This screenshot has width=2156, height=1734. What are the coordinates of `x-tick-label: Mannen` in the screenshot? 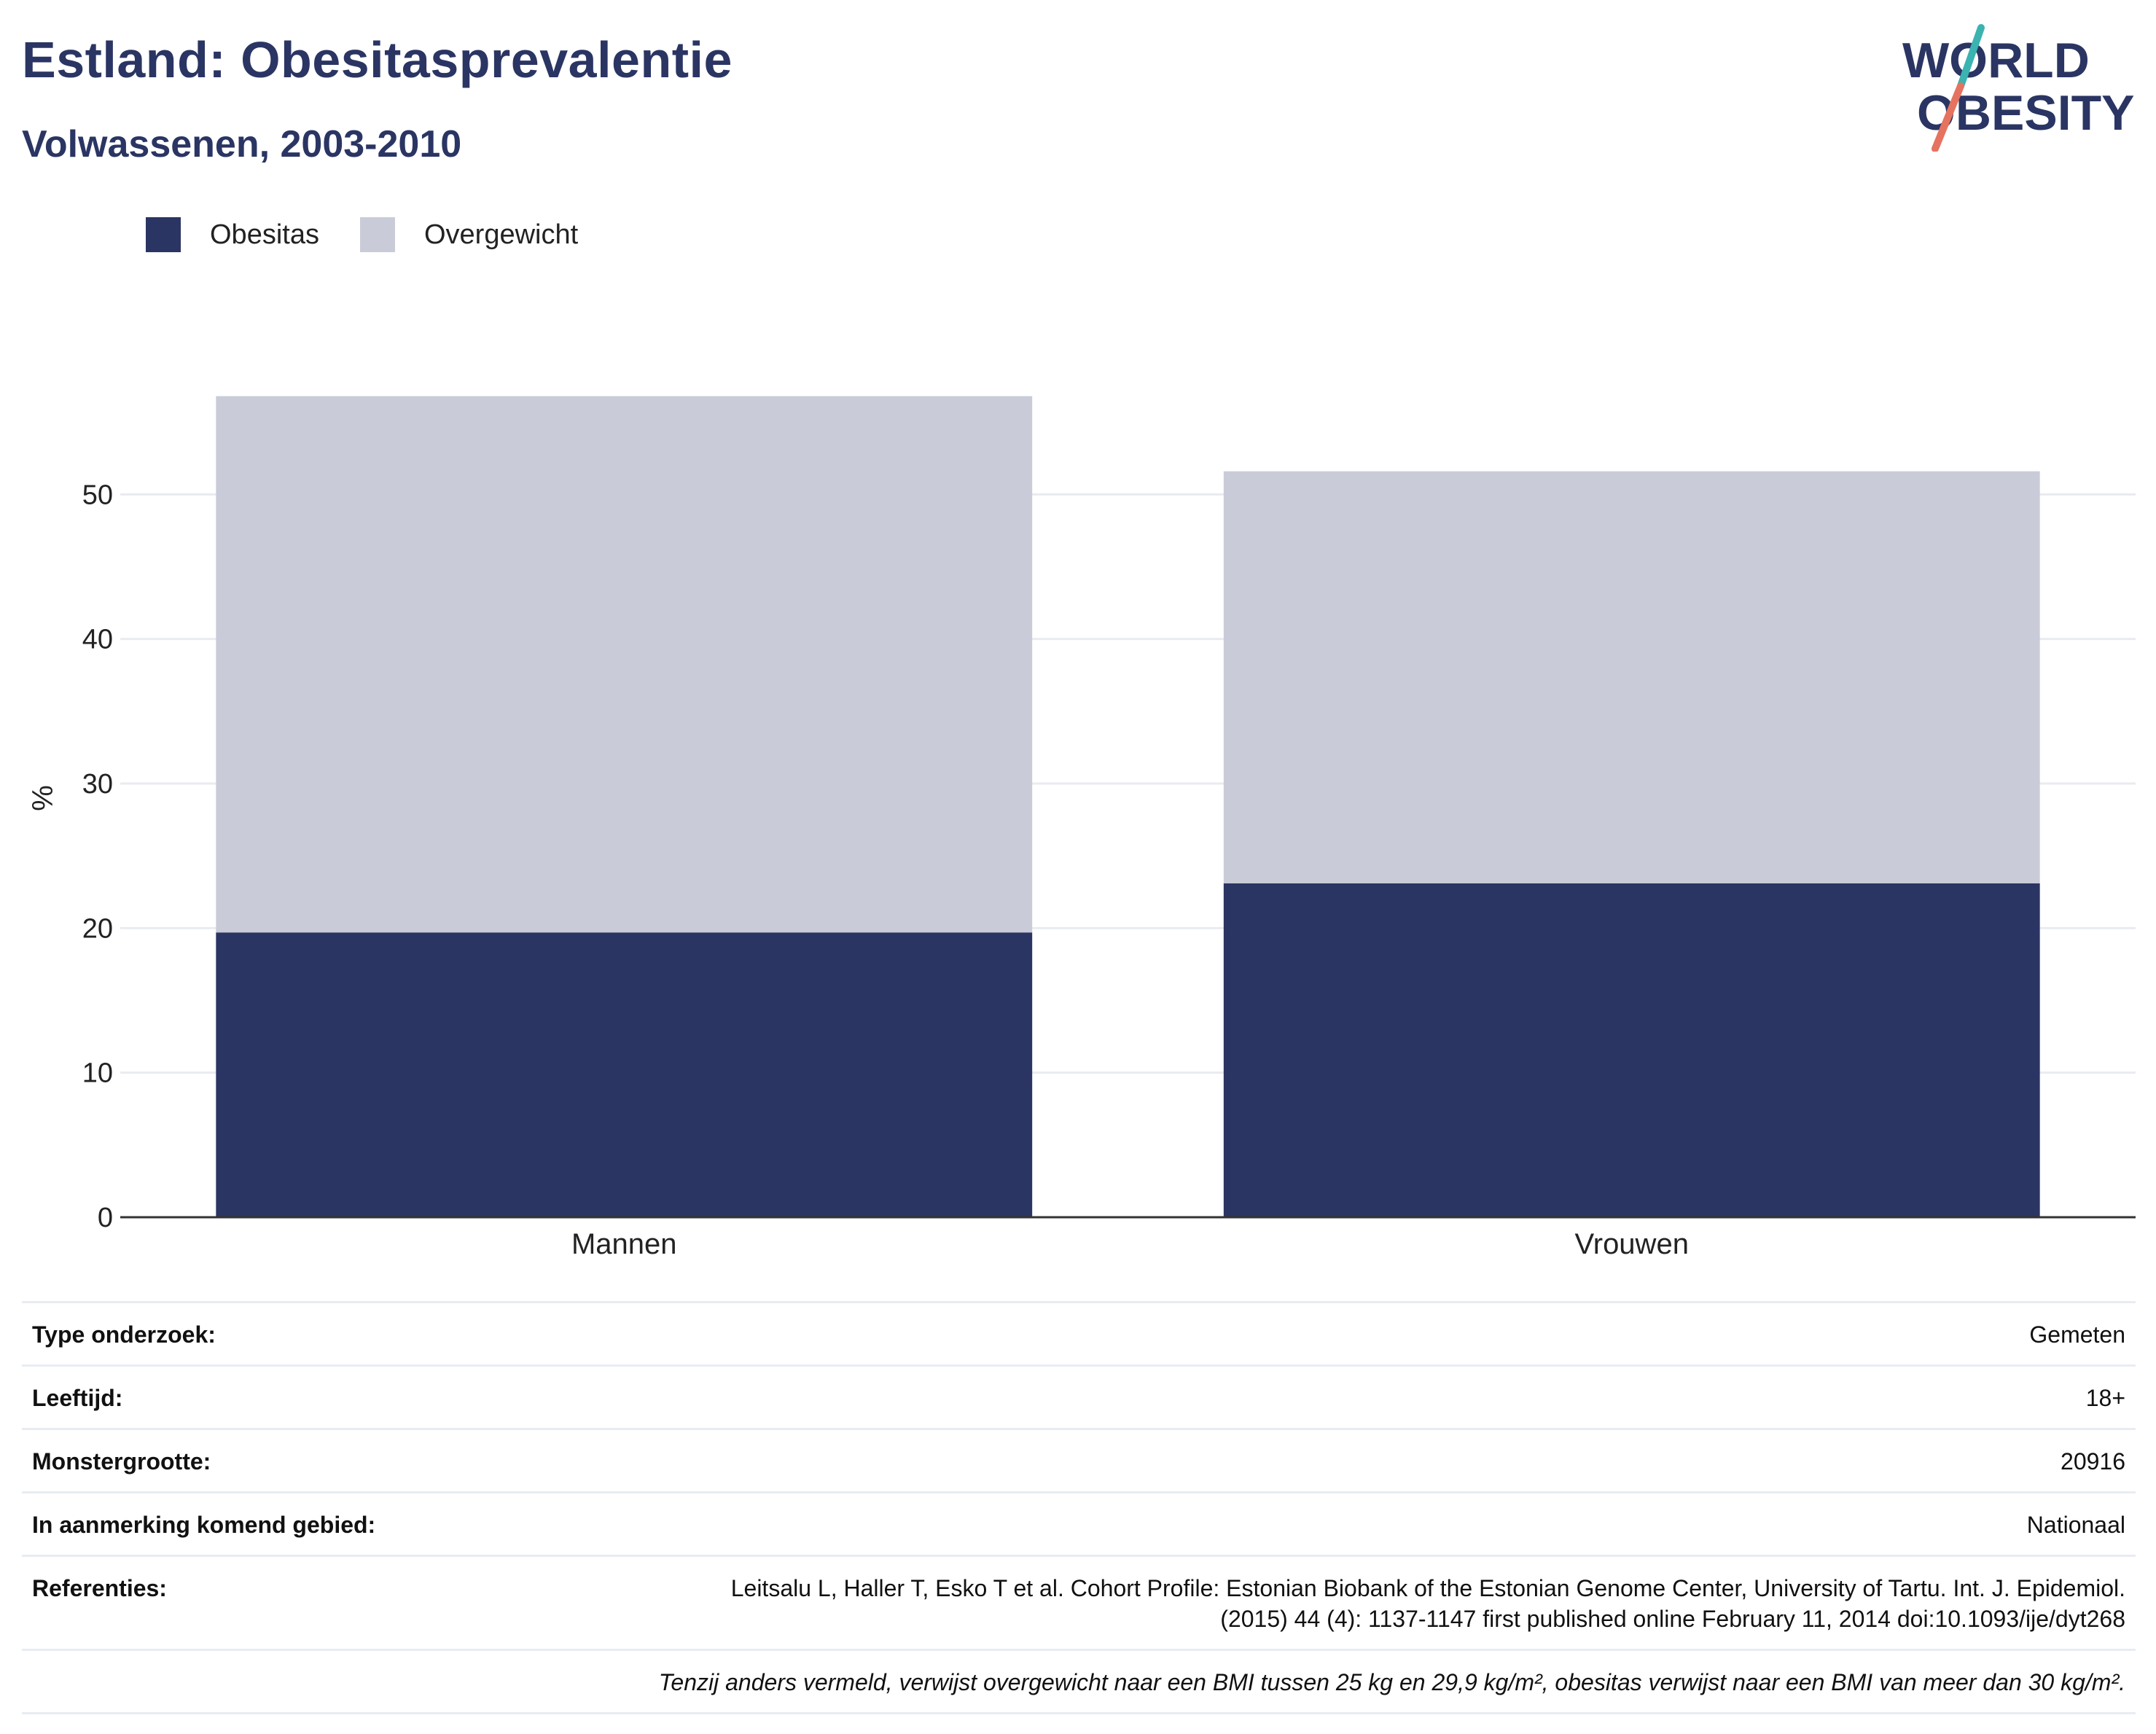 It's located at (624, 1244).